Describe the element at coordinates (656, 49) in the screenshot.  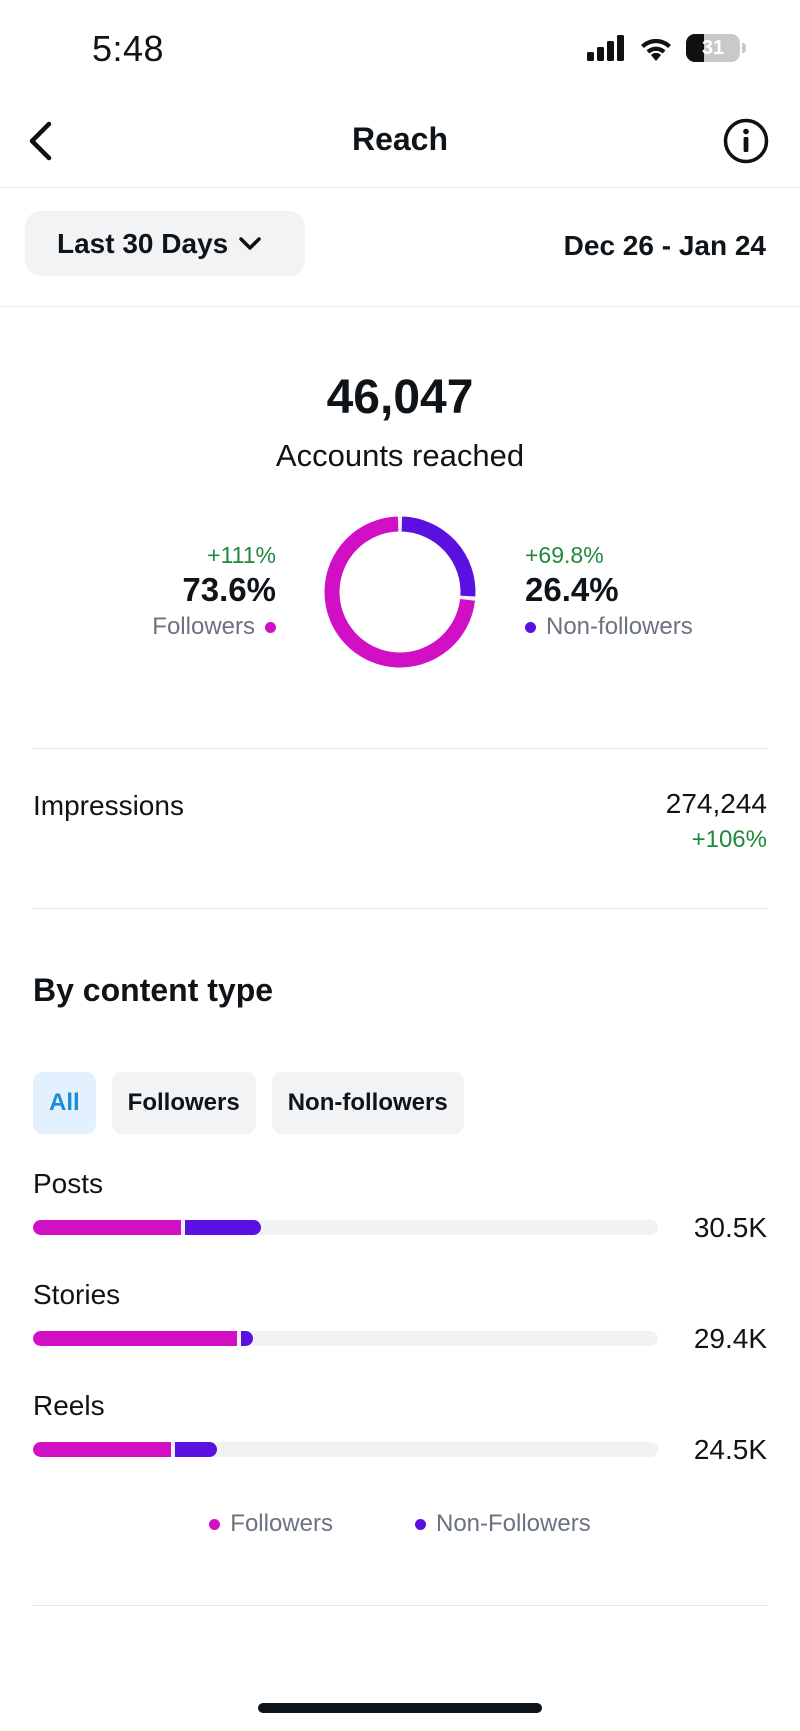
I see `wifi-icon` at that location.